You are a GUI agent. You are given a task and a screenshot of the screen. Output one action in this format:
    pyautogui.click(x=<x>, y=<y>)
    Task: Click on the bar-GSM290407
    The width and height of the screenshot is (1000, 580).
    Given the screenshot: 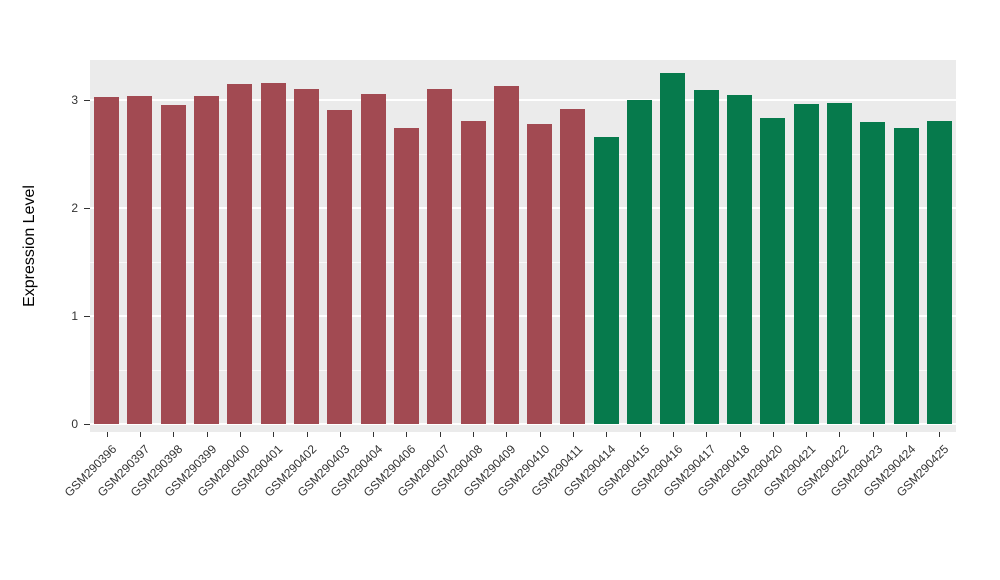 What is the action you would take?
    pyautogui.click(x=439, y=256)
    